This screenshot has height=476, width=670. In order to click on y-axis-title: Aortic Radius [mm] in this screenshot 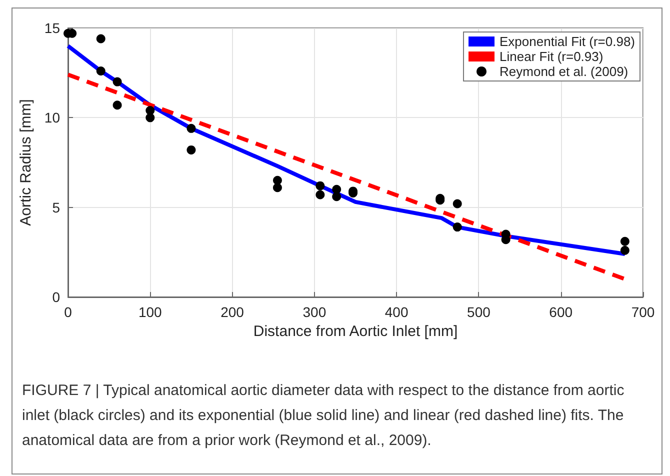, I will do `click(26, 162)`.